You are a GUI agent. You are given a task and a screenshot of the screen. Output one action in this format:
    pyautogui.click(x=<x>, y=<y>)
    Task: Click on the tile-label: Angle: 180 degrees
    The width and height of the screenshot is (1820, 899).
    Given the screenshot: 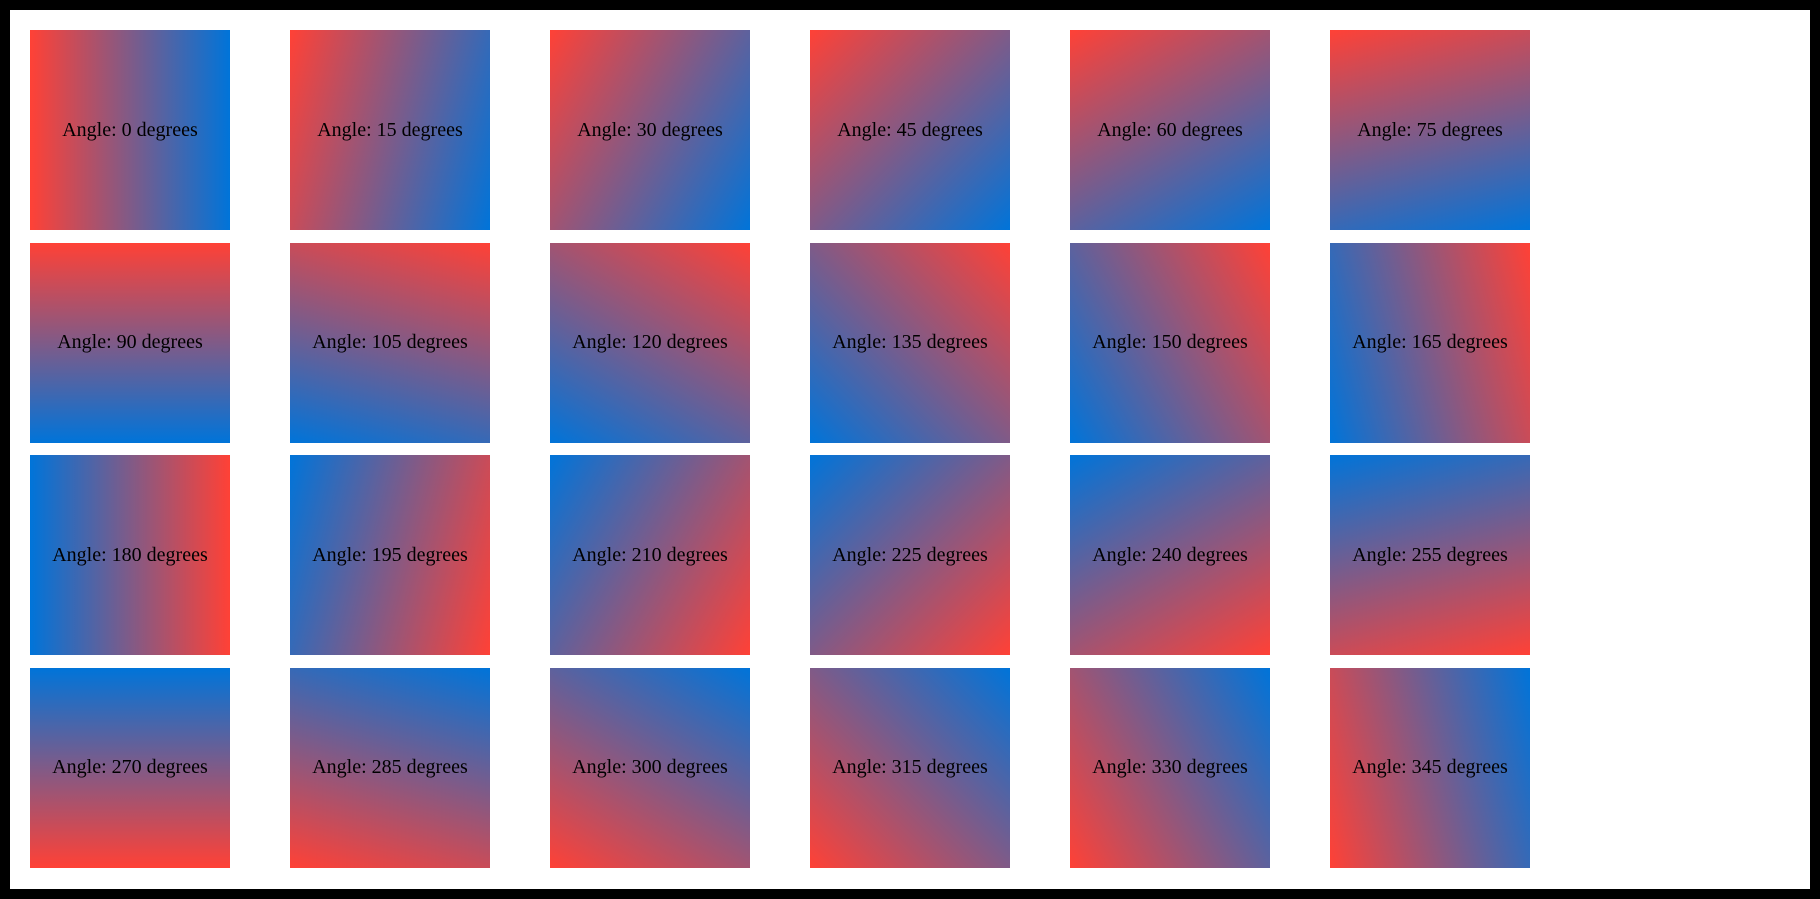 What is the action you would take?
    pyautogui.click(x=130, y=554)
    